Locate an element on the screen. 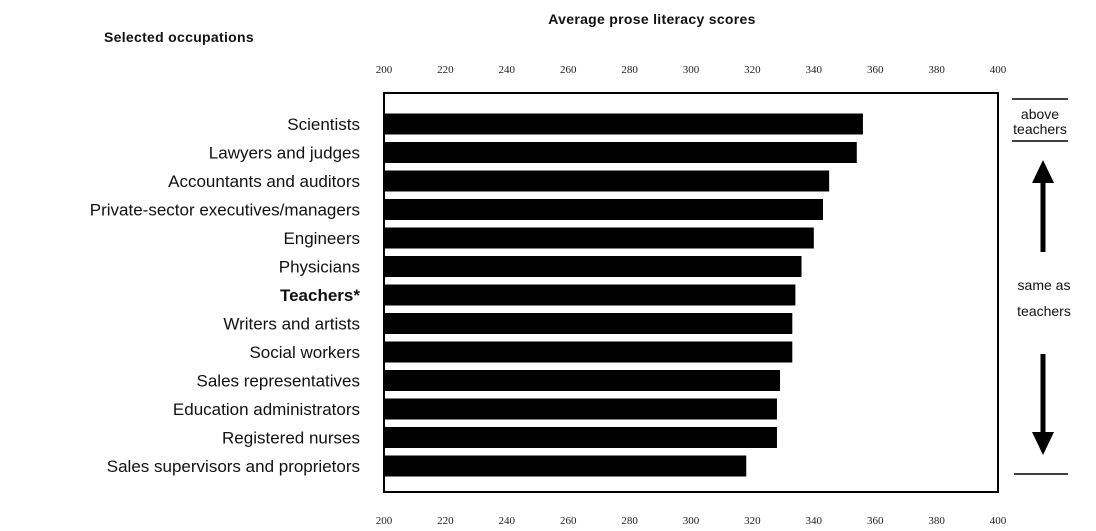 This screenshot has height=531, width=1096. x-tick-bottom-label: 300 is located at coordinates (691, 521).